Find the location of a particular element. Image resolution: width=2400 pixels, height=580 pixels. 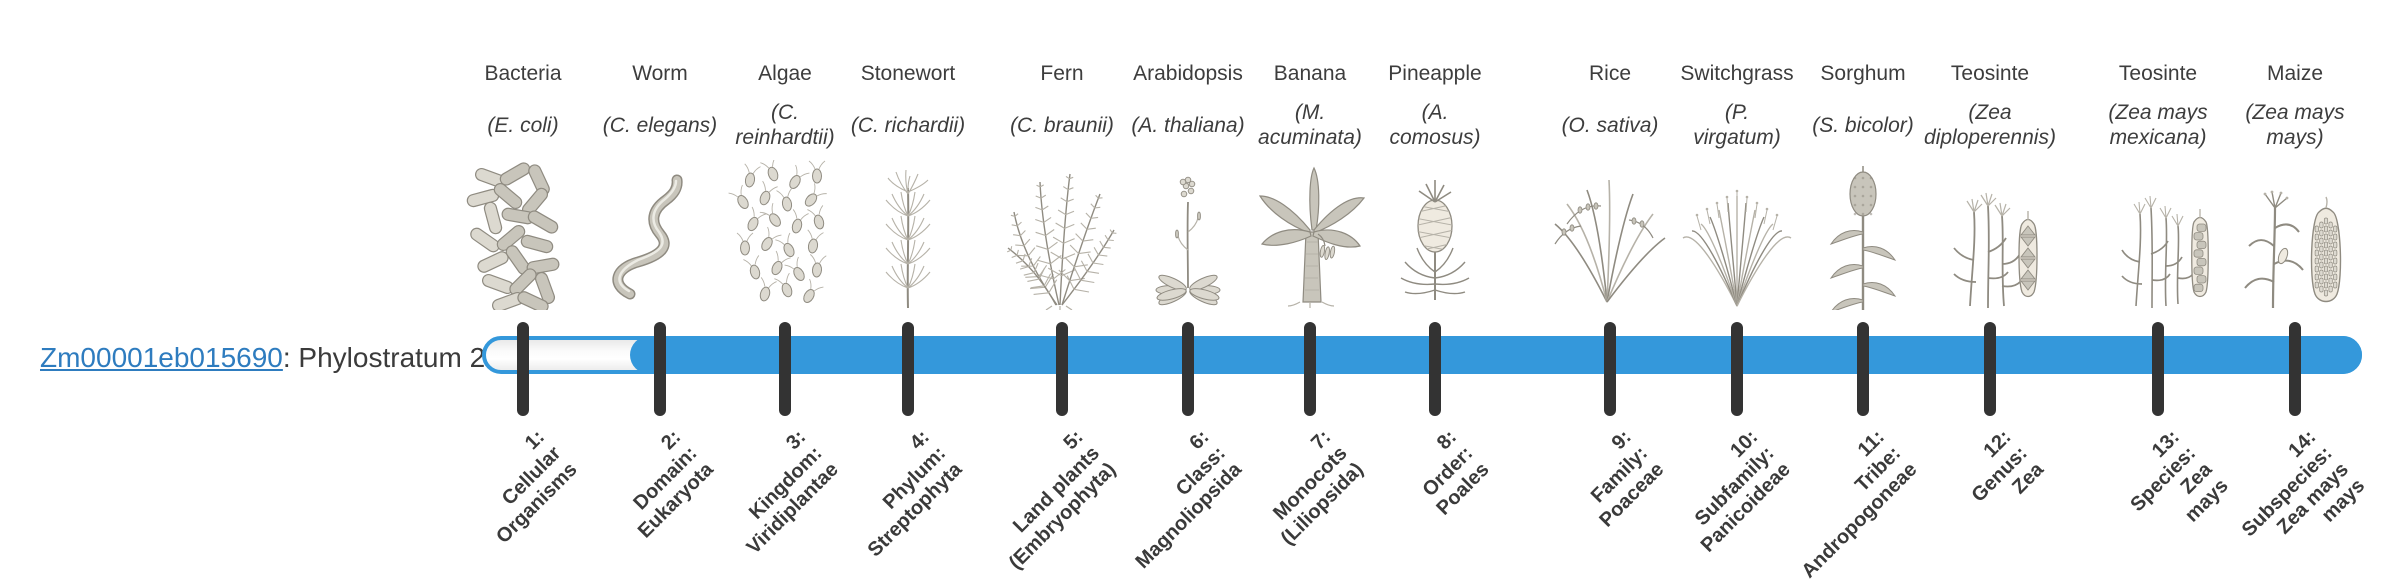

organism-species-line: mays) is located at coordinates (2295, 137).